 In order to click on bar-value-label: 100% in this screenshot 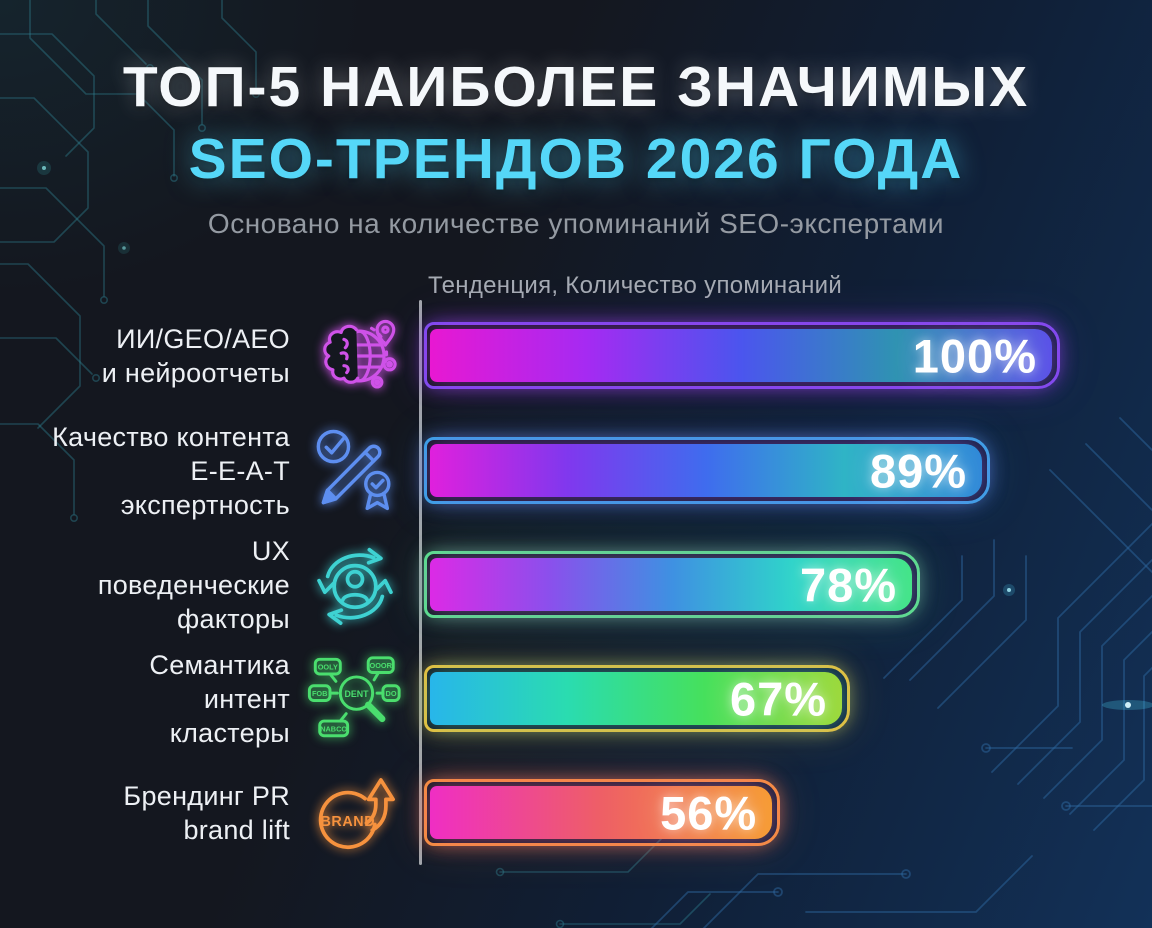, I will do `click(974, 355)`.